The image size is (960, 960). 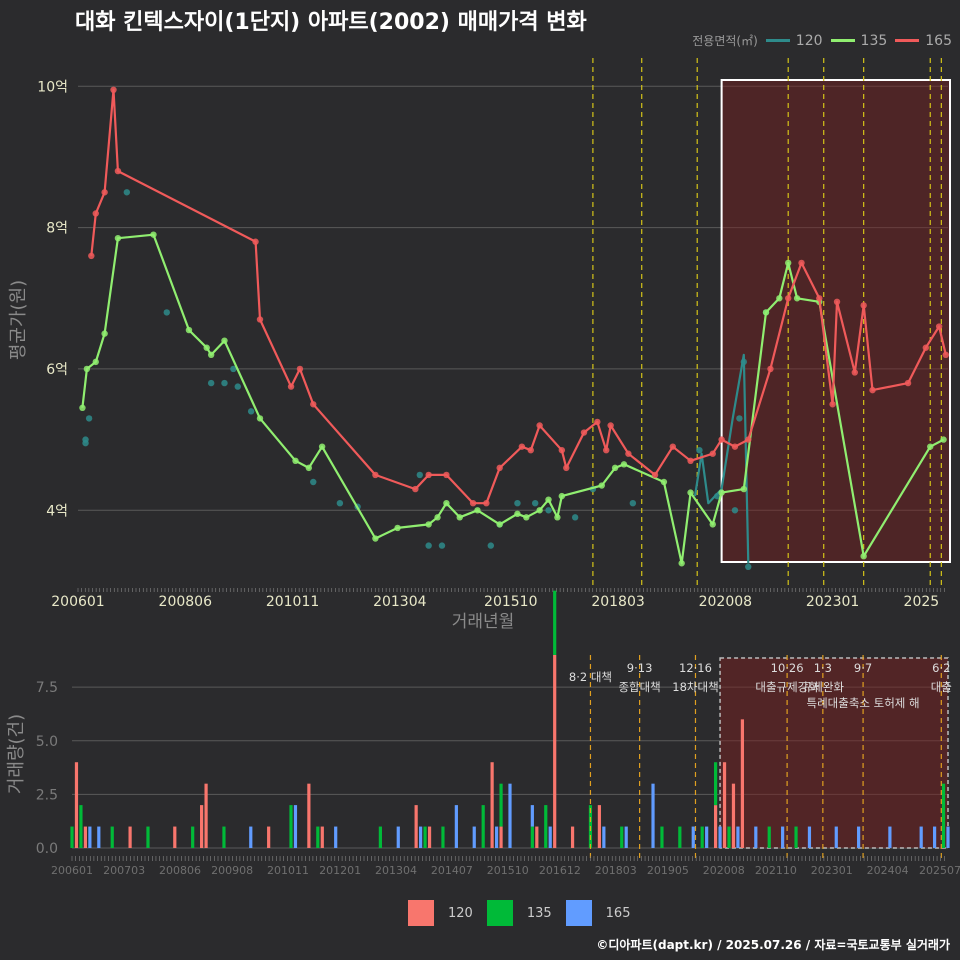 I want to click on policy-text-label-3: 대출규제강화, so click(x=787, y=687).